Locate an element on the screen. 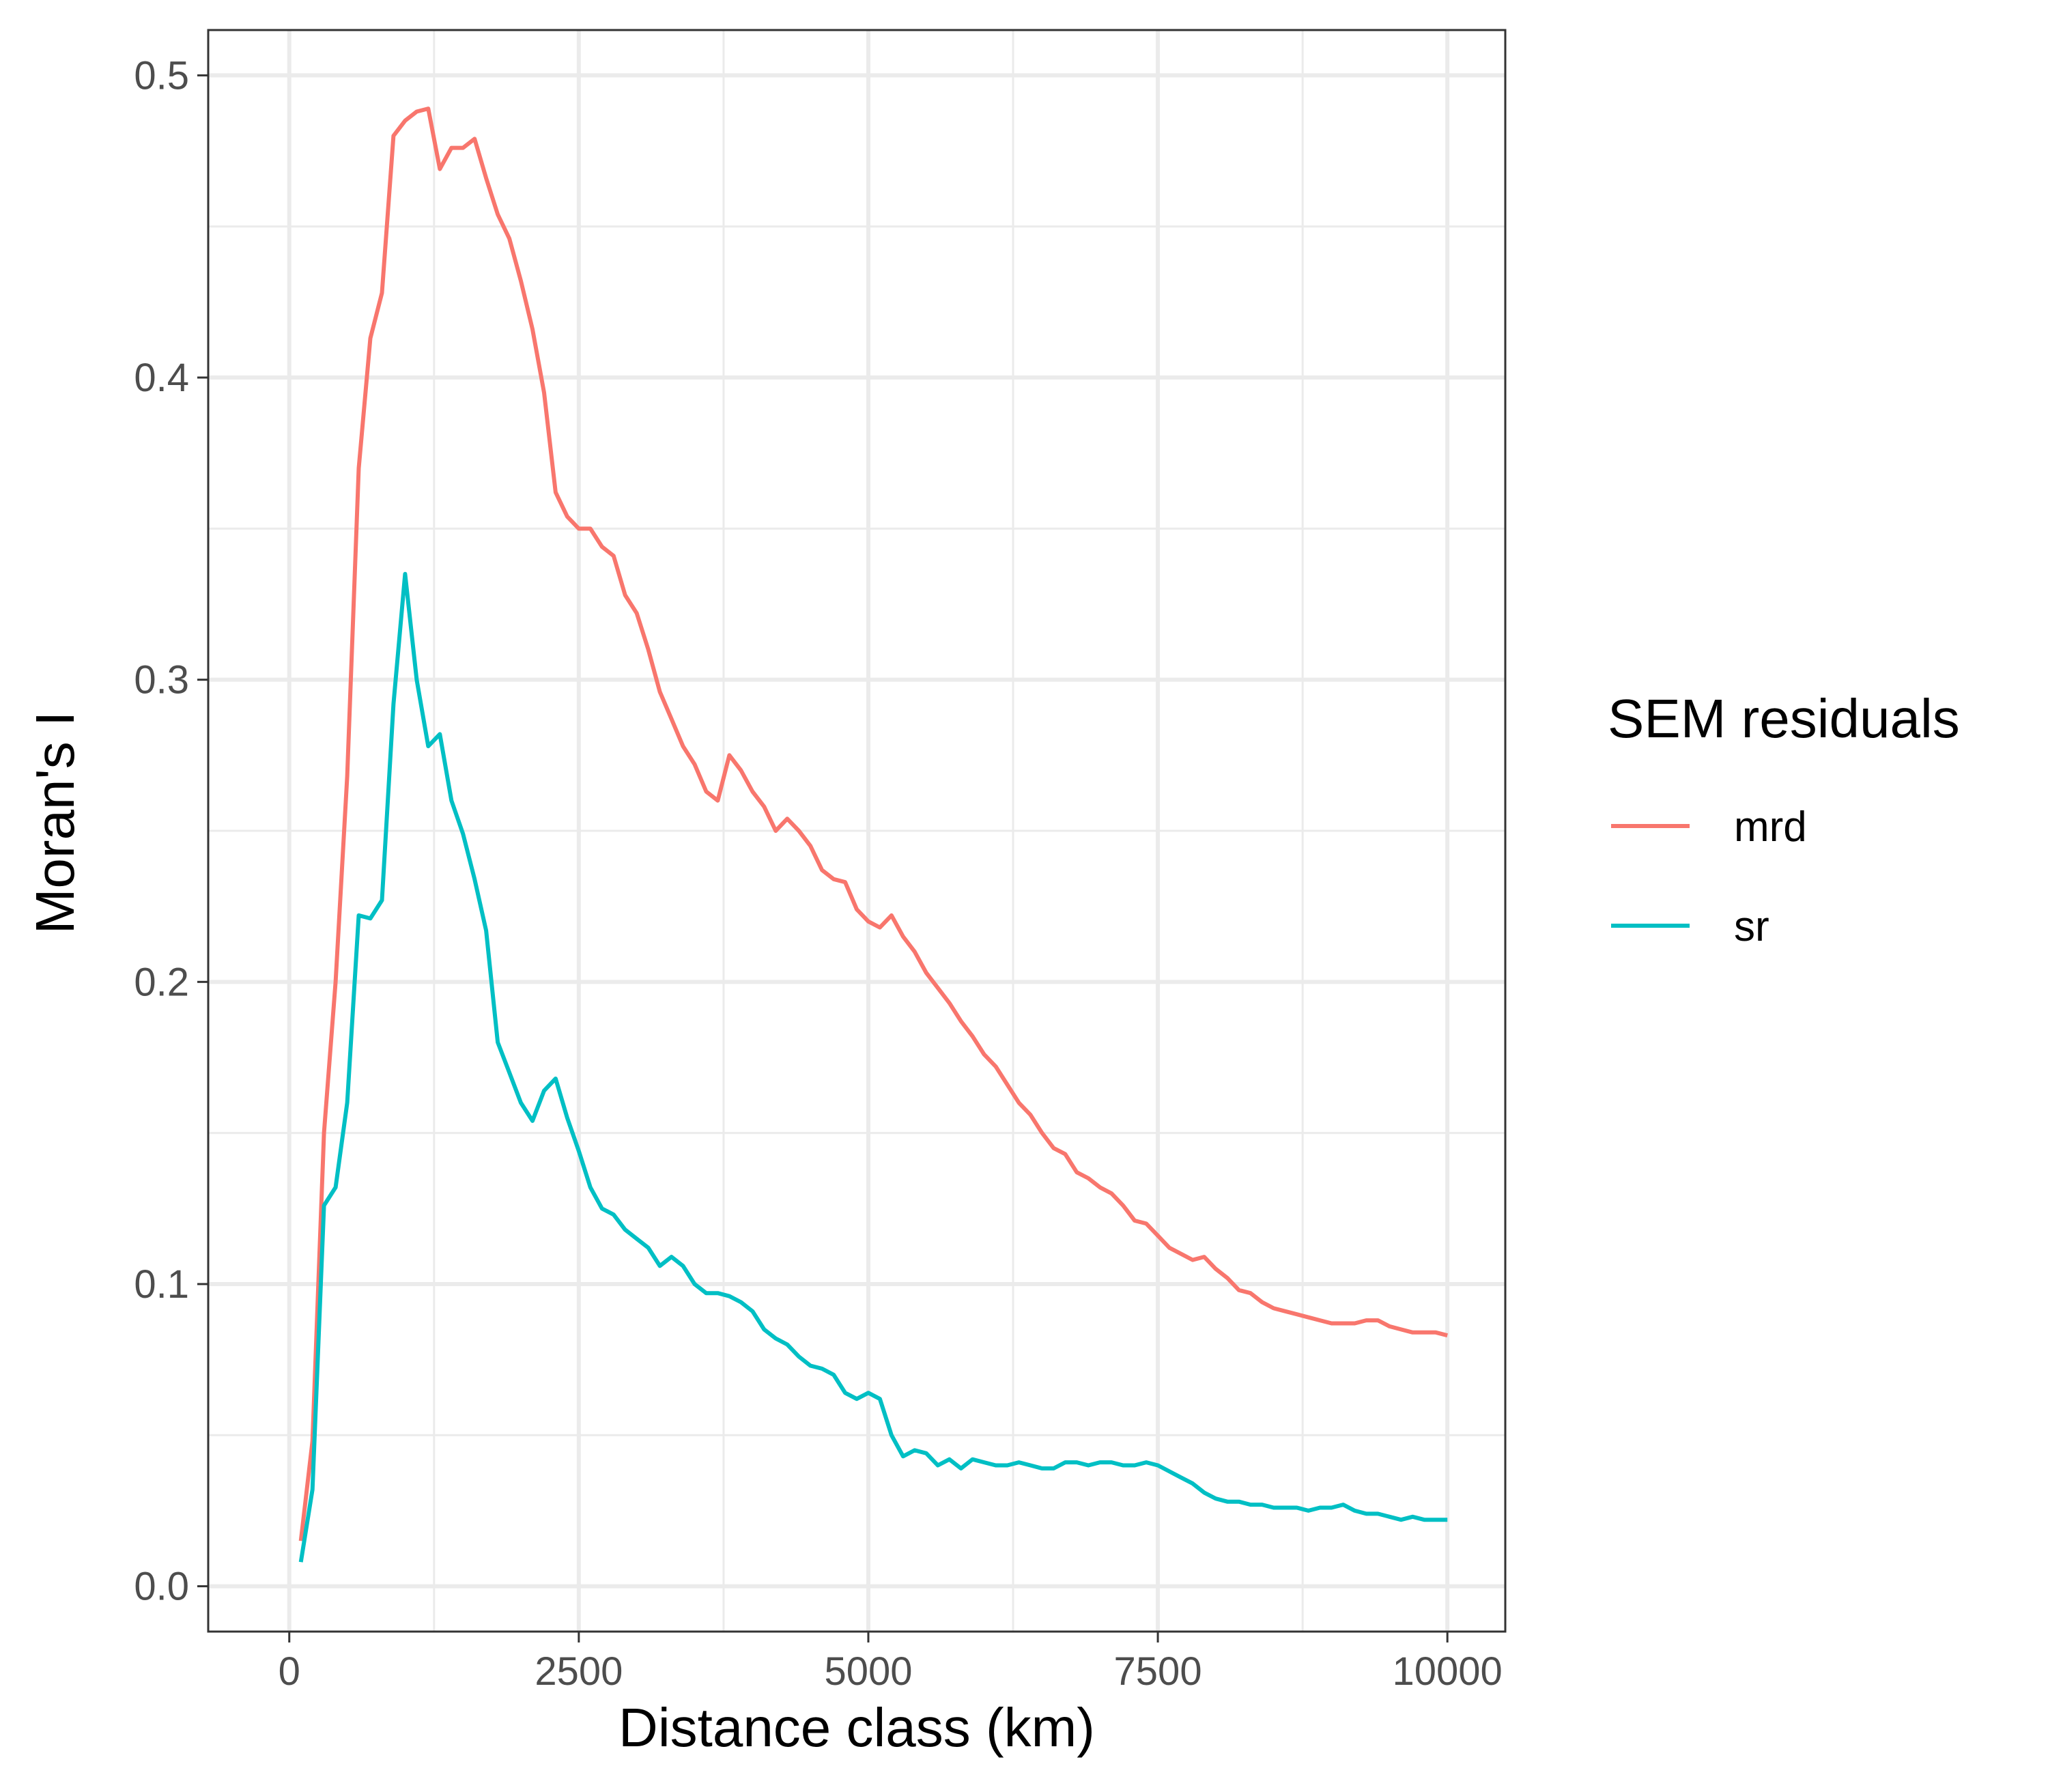 This screenshot has width=2048, height=1792. x-tick-label: 5000 is located at coordinates (868, 1671).